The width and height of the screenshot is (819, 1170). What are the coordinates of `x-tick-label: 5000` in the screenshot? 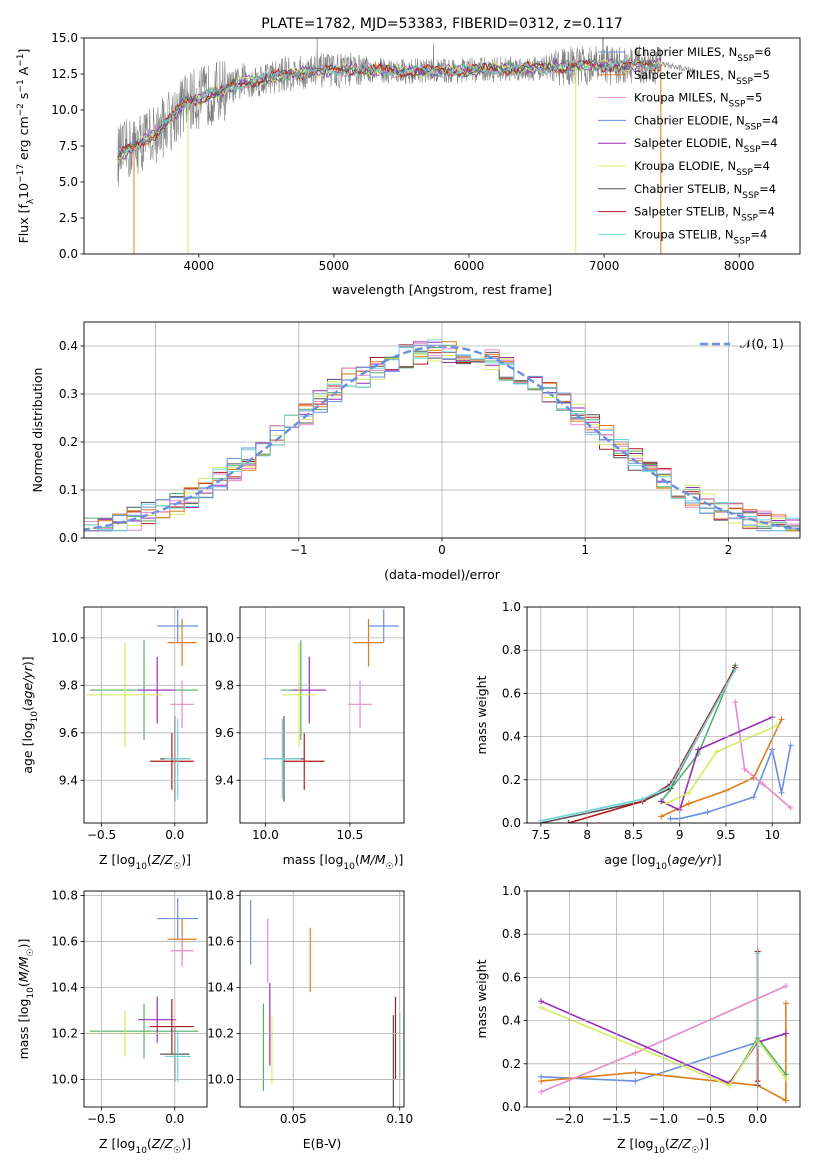 It's located at (334, 266).